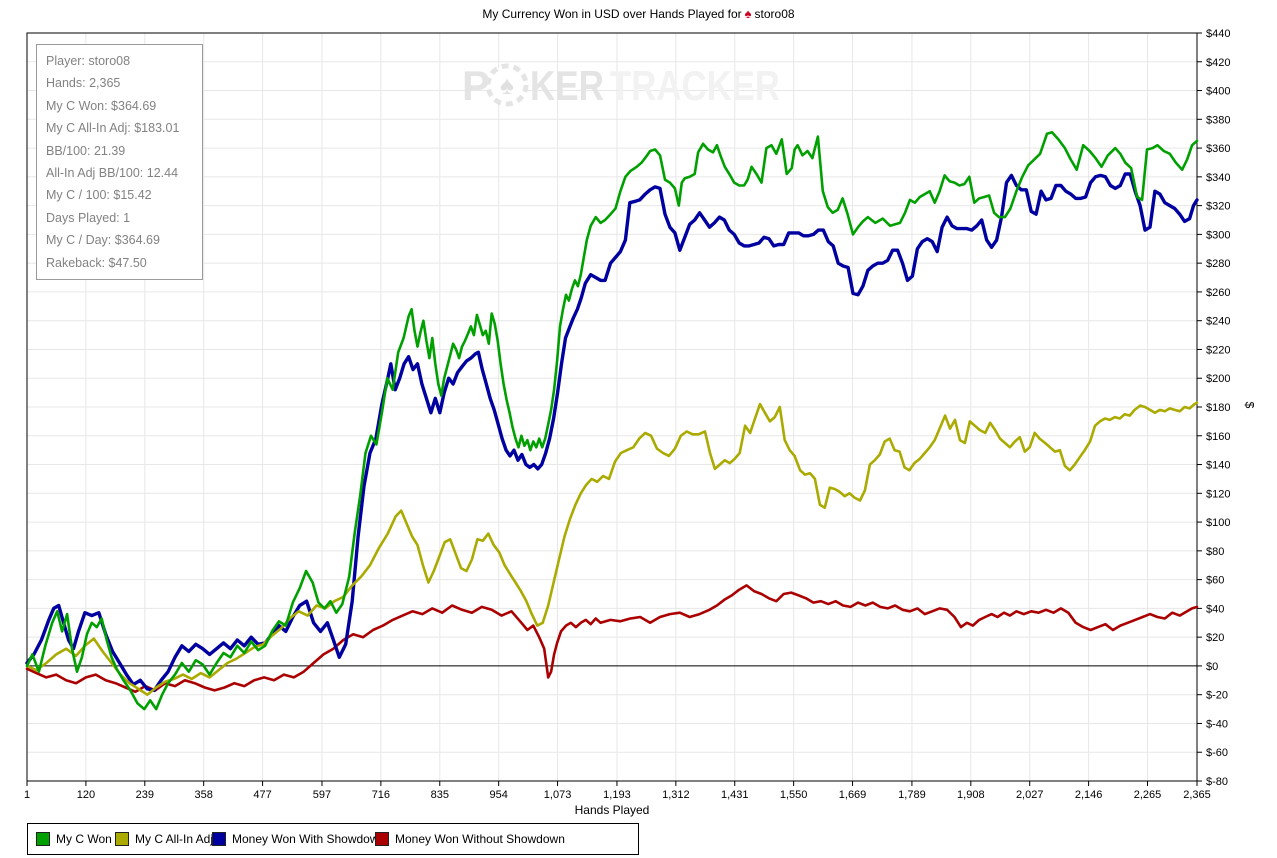 The image size is (1277, 858). What do you see at coordinates (27, 795) in the screenshot?
I see `svg-text: 1` at bounding box center [27, 795].